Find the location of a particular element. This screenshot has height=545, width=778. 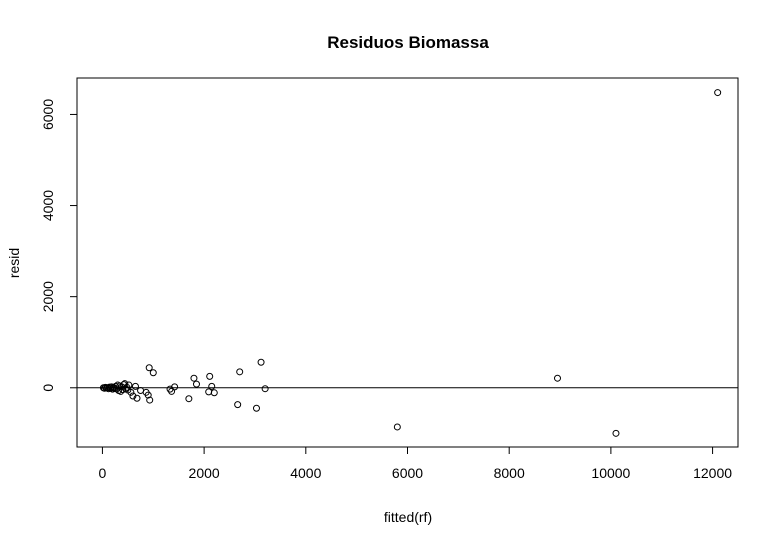

x-tick-label: 6000 is located at coordinates (407, 473).